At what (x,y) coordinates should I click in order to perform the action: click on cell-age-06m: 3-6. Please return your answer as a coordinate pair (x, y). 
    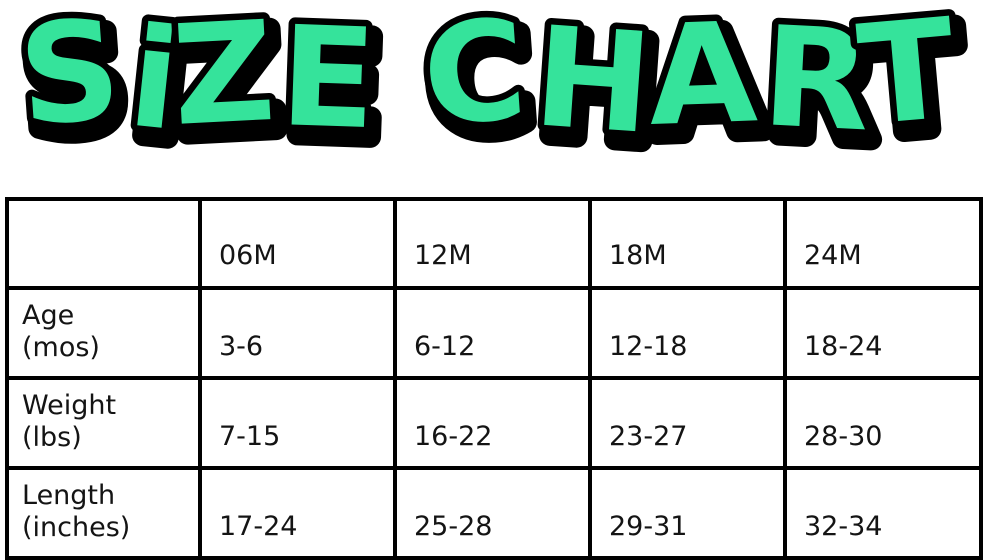
    Looking at the image, I should click on (297, 333).